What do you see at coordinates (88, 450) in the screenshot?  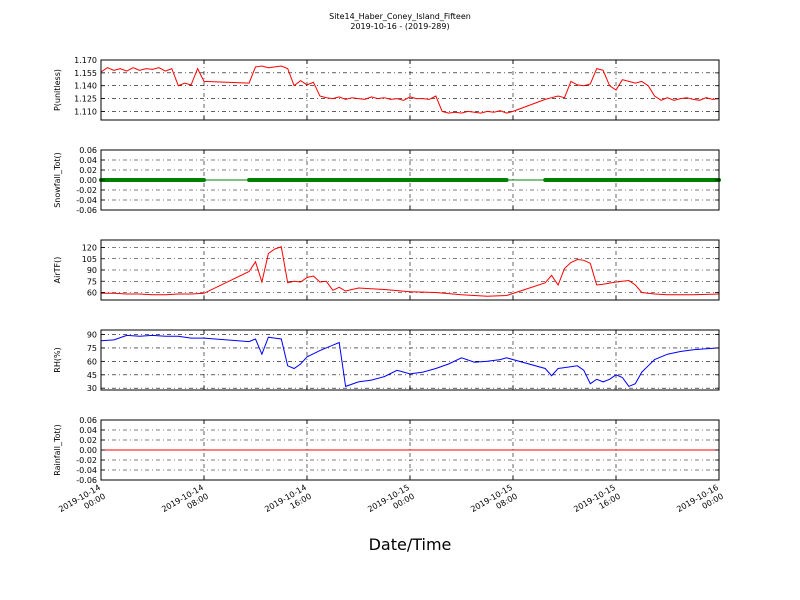 I see `rainfall-ytick-label: 0.00` at bounding box center [88, 450].